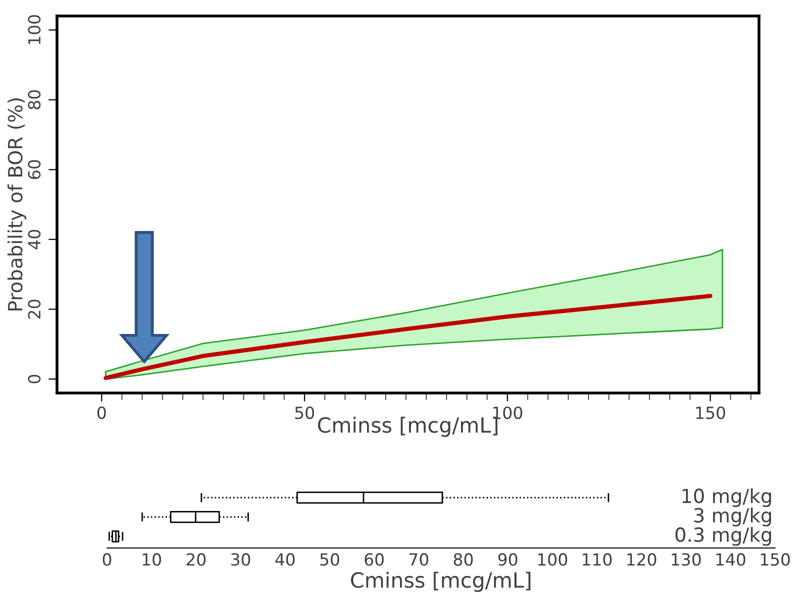  Describe the element at coordinates (733, 517) in the screenshot. I see `y-tick-label: 3 mg/kg` at that location.